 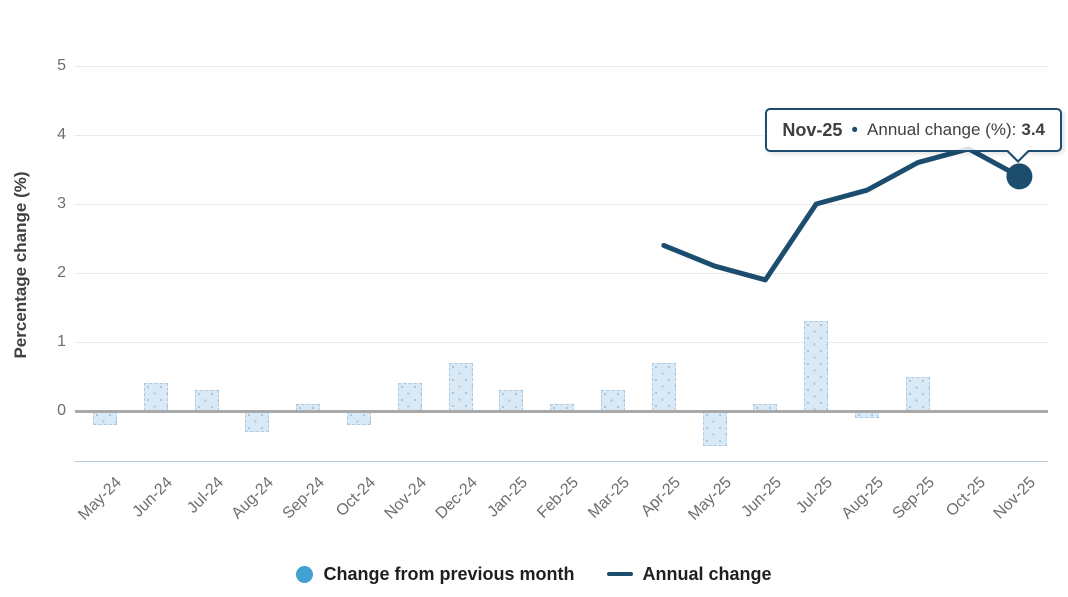 What do you see at coordinates (61, 272) in the screenshot?
I see `y-tick-label: 2` at bounding box center [61, 272].